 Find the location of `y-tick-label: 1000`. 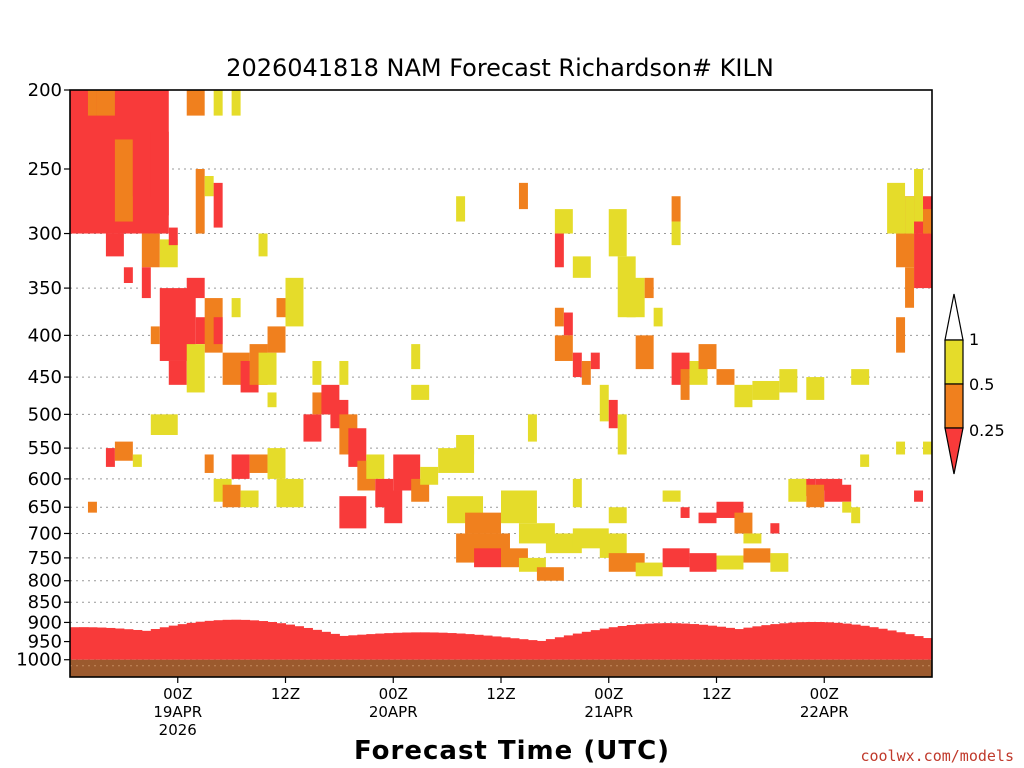

y-tick-label: 1000 is located at coordinates (39, 660).